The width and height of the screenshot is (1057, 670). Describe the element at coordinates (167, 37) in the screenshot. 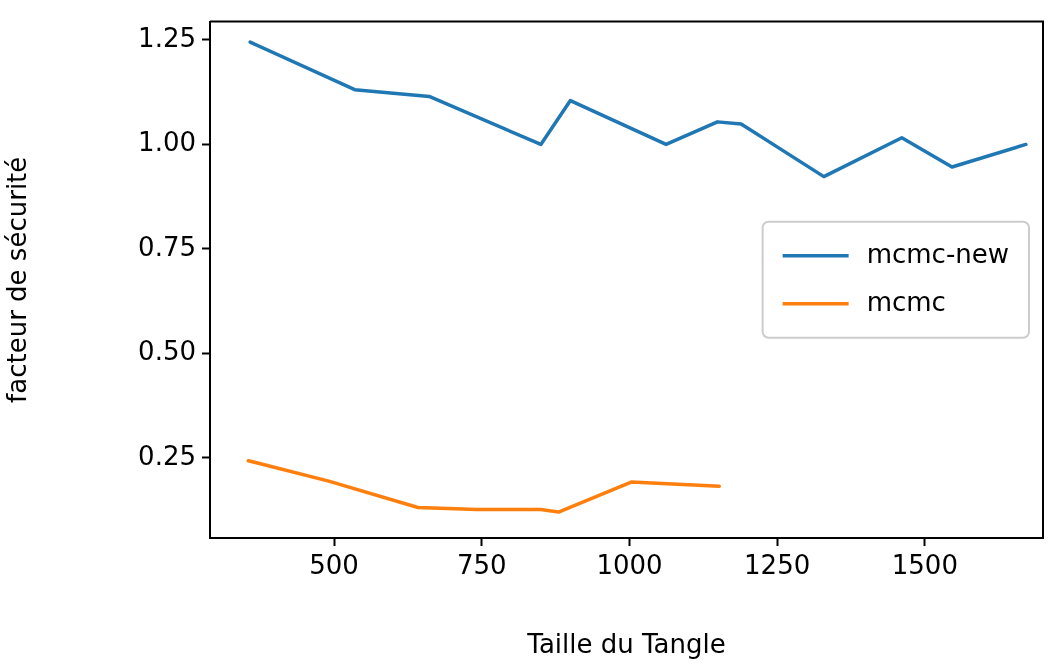

I see `y-tick-label: 1.25` at that location.